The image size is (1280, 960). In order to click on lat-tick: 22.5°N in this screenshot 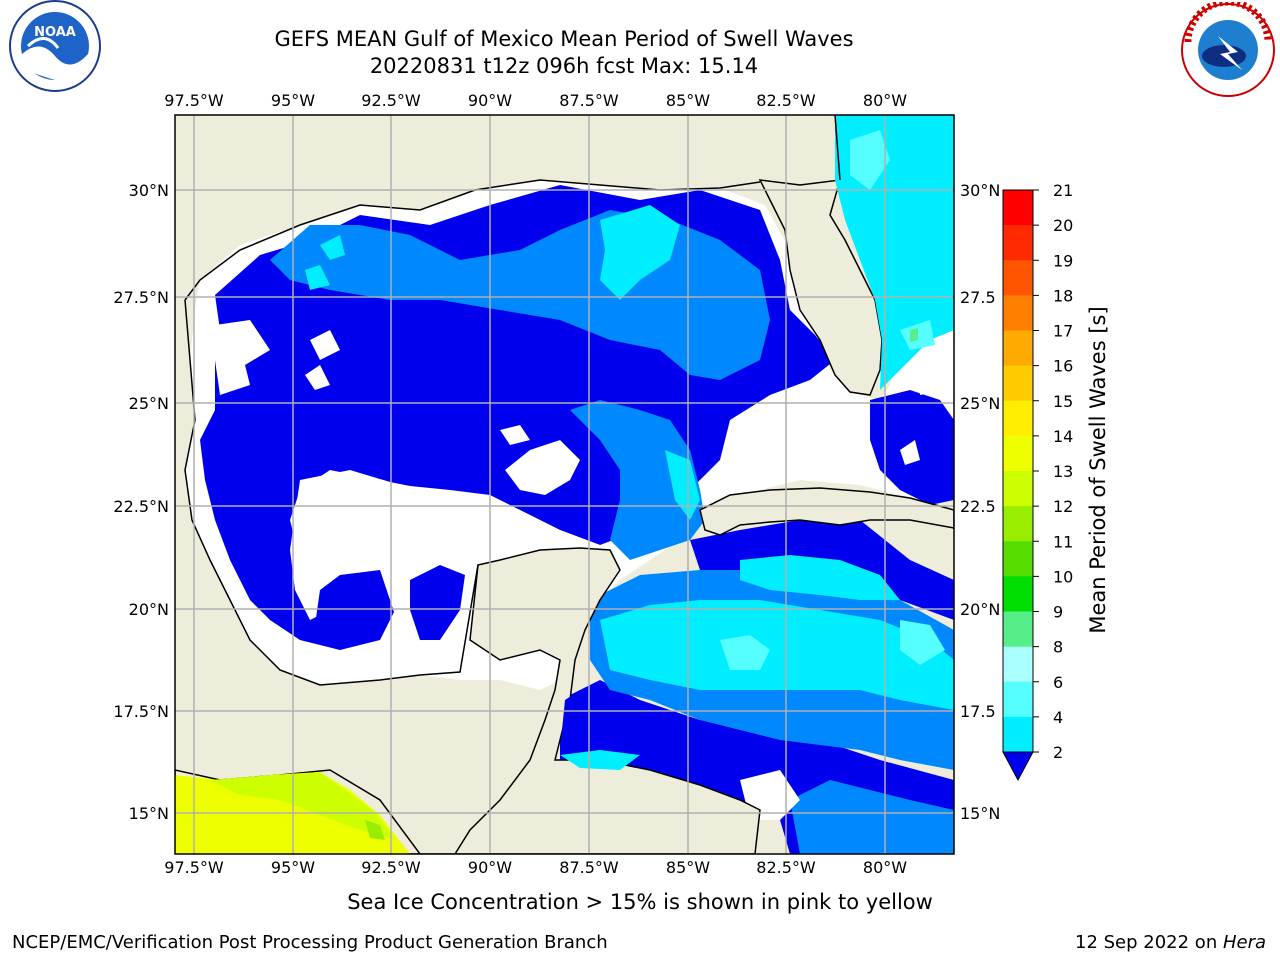, I will do `click(141, 506)`.